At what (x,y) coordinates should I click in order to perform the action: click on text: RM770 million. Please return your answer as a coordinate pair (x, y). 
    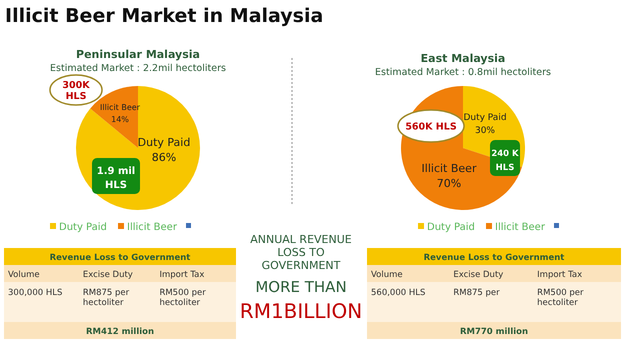
    Looking at the image, I should click on (494, 332).